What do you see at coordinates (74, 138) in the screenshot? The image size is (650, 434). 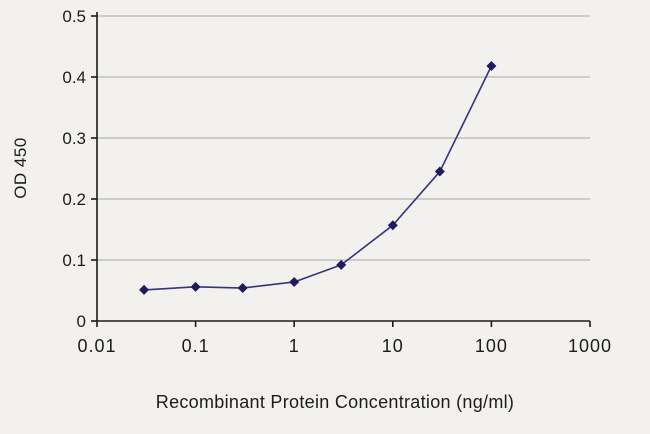 I see `y-tick-label: 0.3` at bounding box center [74, 138].